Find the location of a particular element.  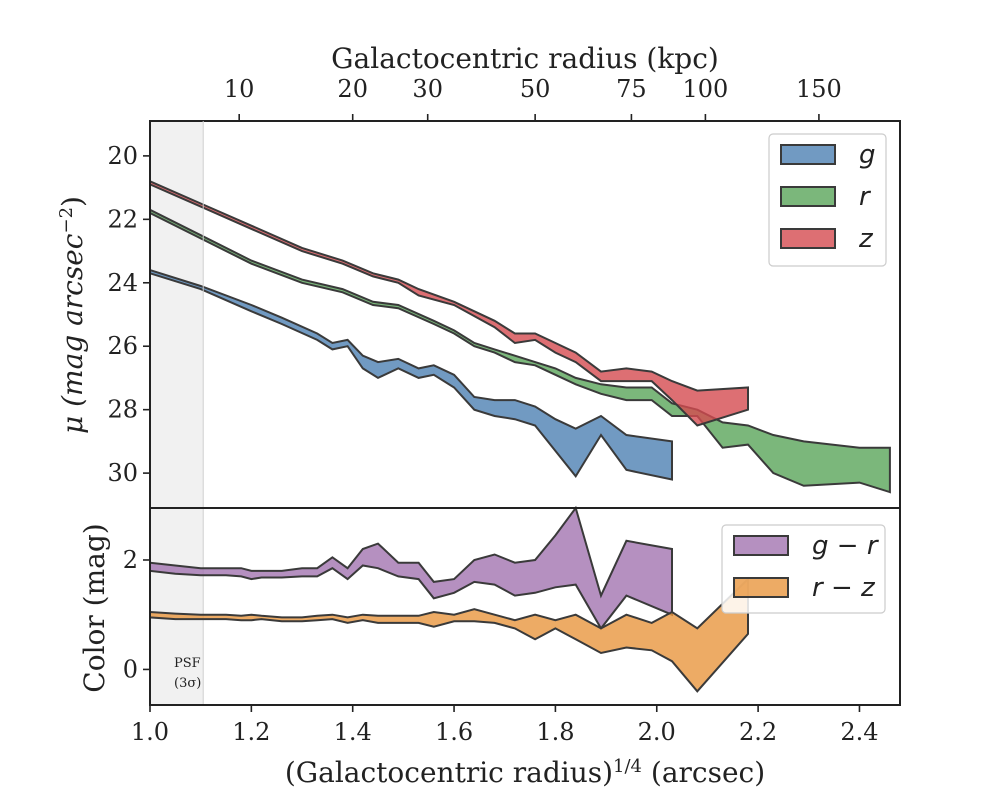

legend-swatch-r-z is located at coordinates (761, 587).